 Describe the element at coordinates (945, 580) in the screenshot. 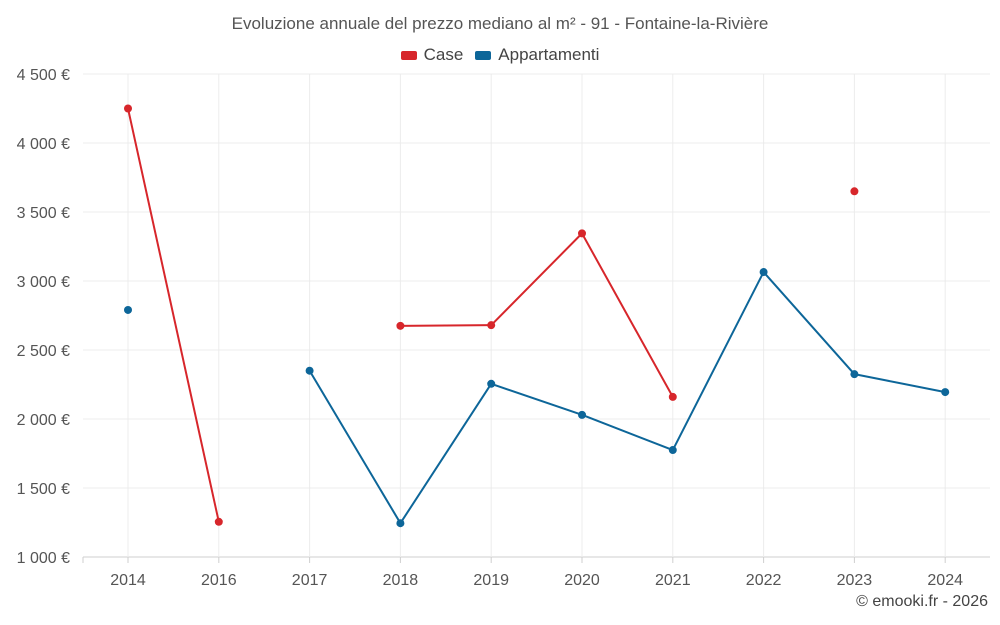

I see `x-tick-label: 2024` at that location.